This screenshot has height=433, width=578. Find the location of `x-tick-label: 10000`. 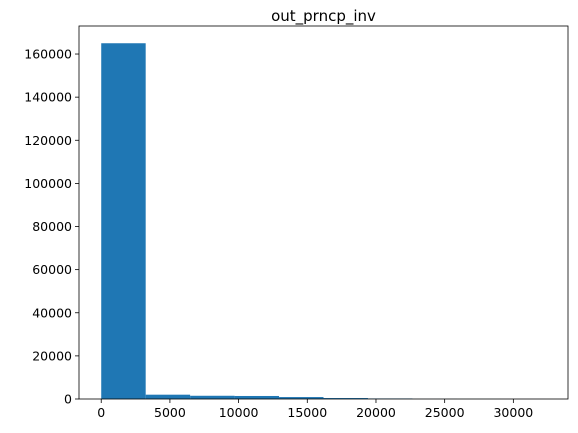

x-tick-label: 10000 is located at coordinates (239, 412).